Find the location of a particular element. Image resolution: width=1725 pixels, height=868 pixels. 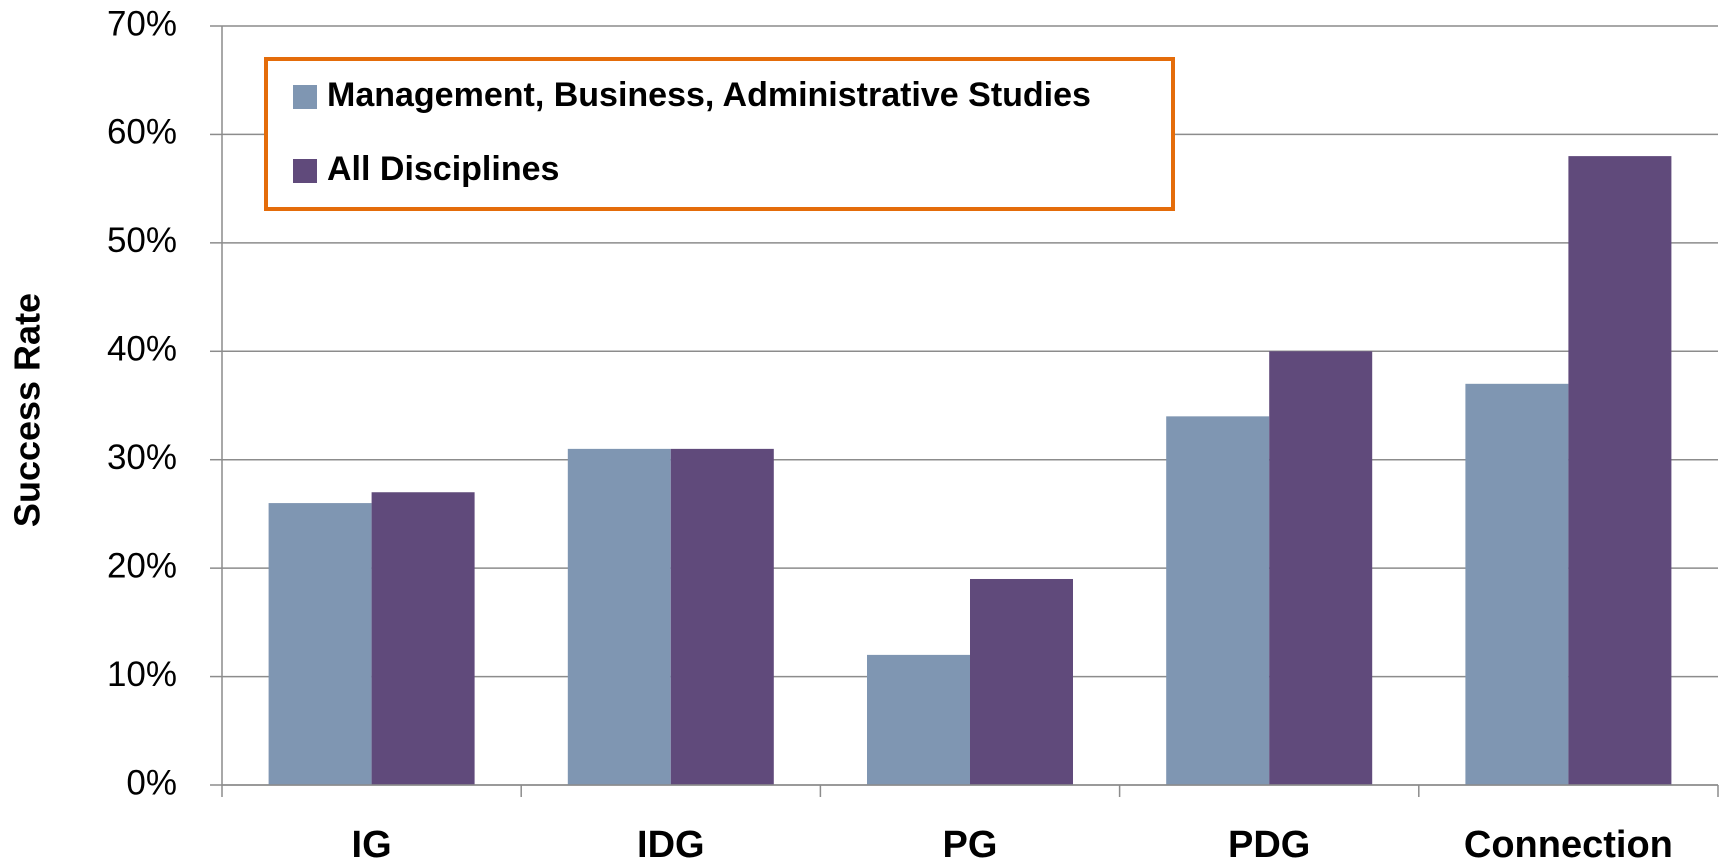

y-tick-label: 50% is located at coordinates (142, 240).